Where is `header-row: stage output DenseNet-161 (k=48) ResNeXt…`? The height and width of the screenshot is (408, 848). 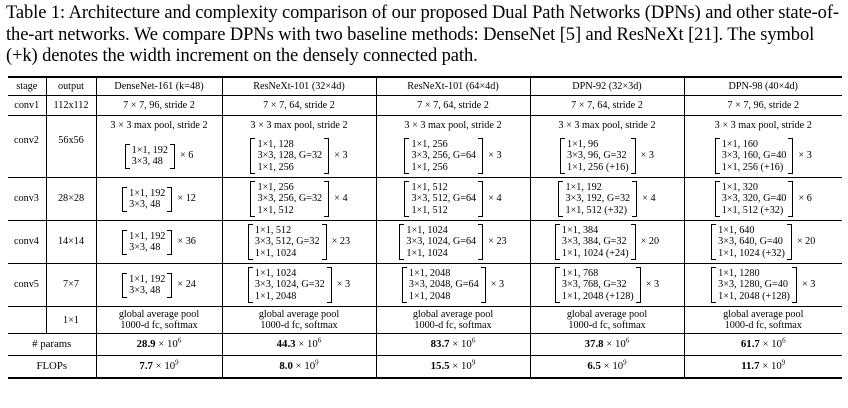
header-row: stage output DenseNet-161 (k=48) ResNeXt… is located at coordinates (425, 86).